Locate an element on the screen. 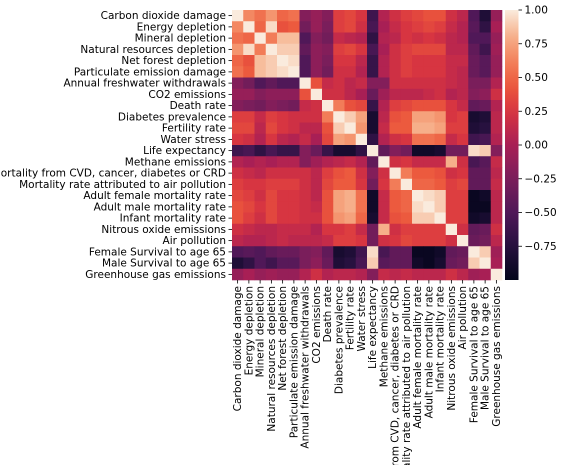 The image size is (576, 465). x-tick-label: Infant mortality rate is located at coordinates (441, 339).